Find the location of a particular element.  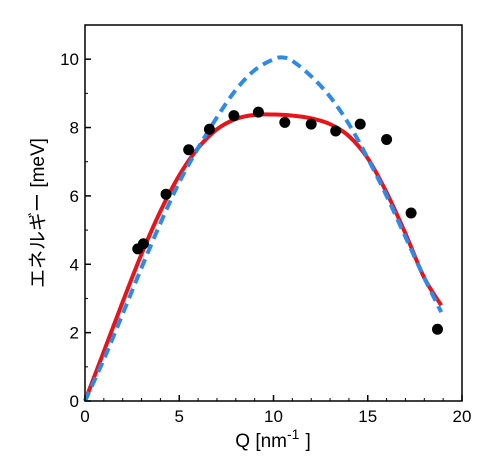

y-tick-label: 2 is located at coordinates (74, 333).